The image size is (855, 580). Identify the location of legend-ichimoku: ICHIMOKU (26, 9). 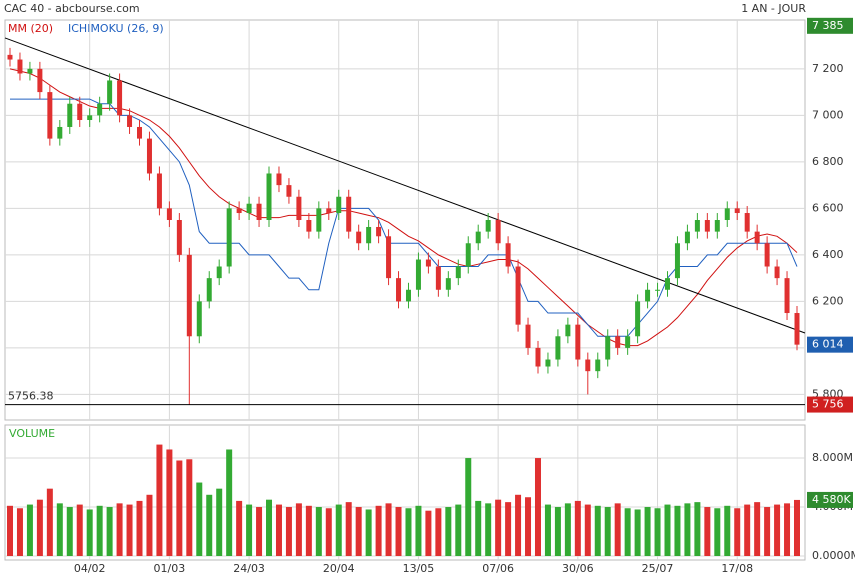
(116, 28).